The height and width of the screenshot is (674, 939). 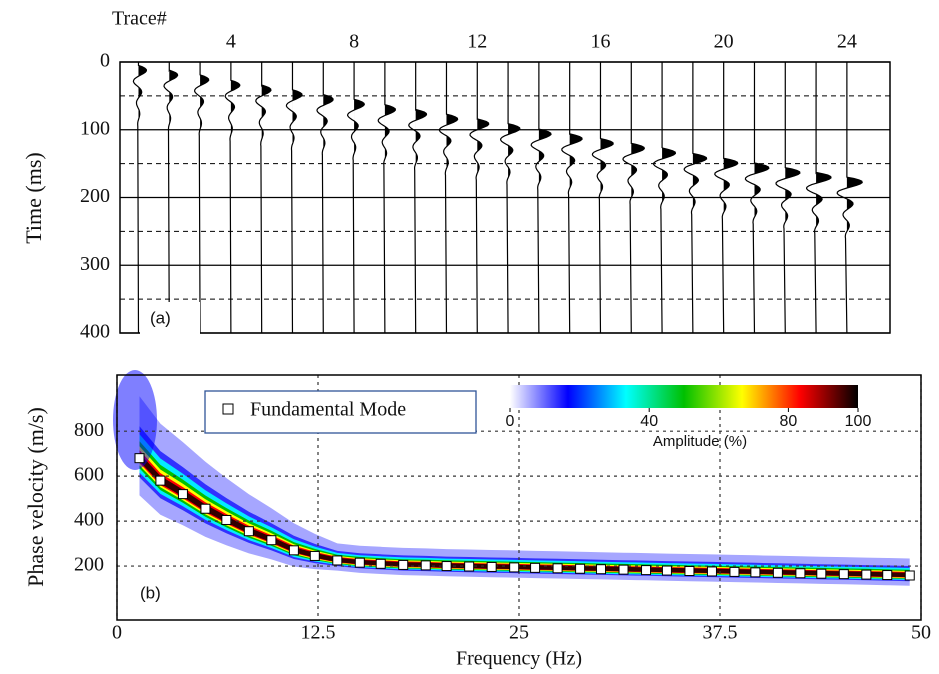 I want to click on y-axis-label: Phase velocity (m/s), so click(x=35, y=497).